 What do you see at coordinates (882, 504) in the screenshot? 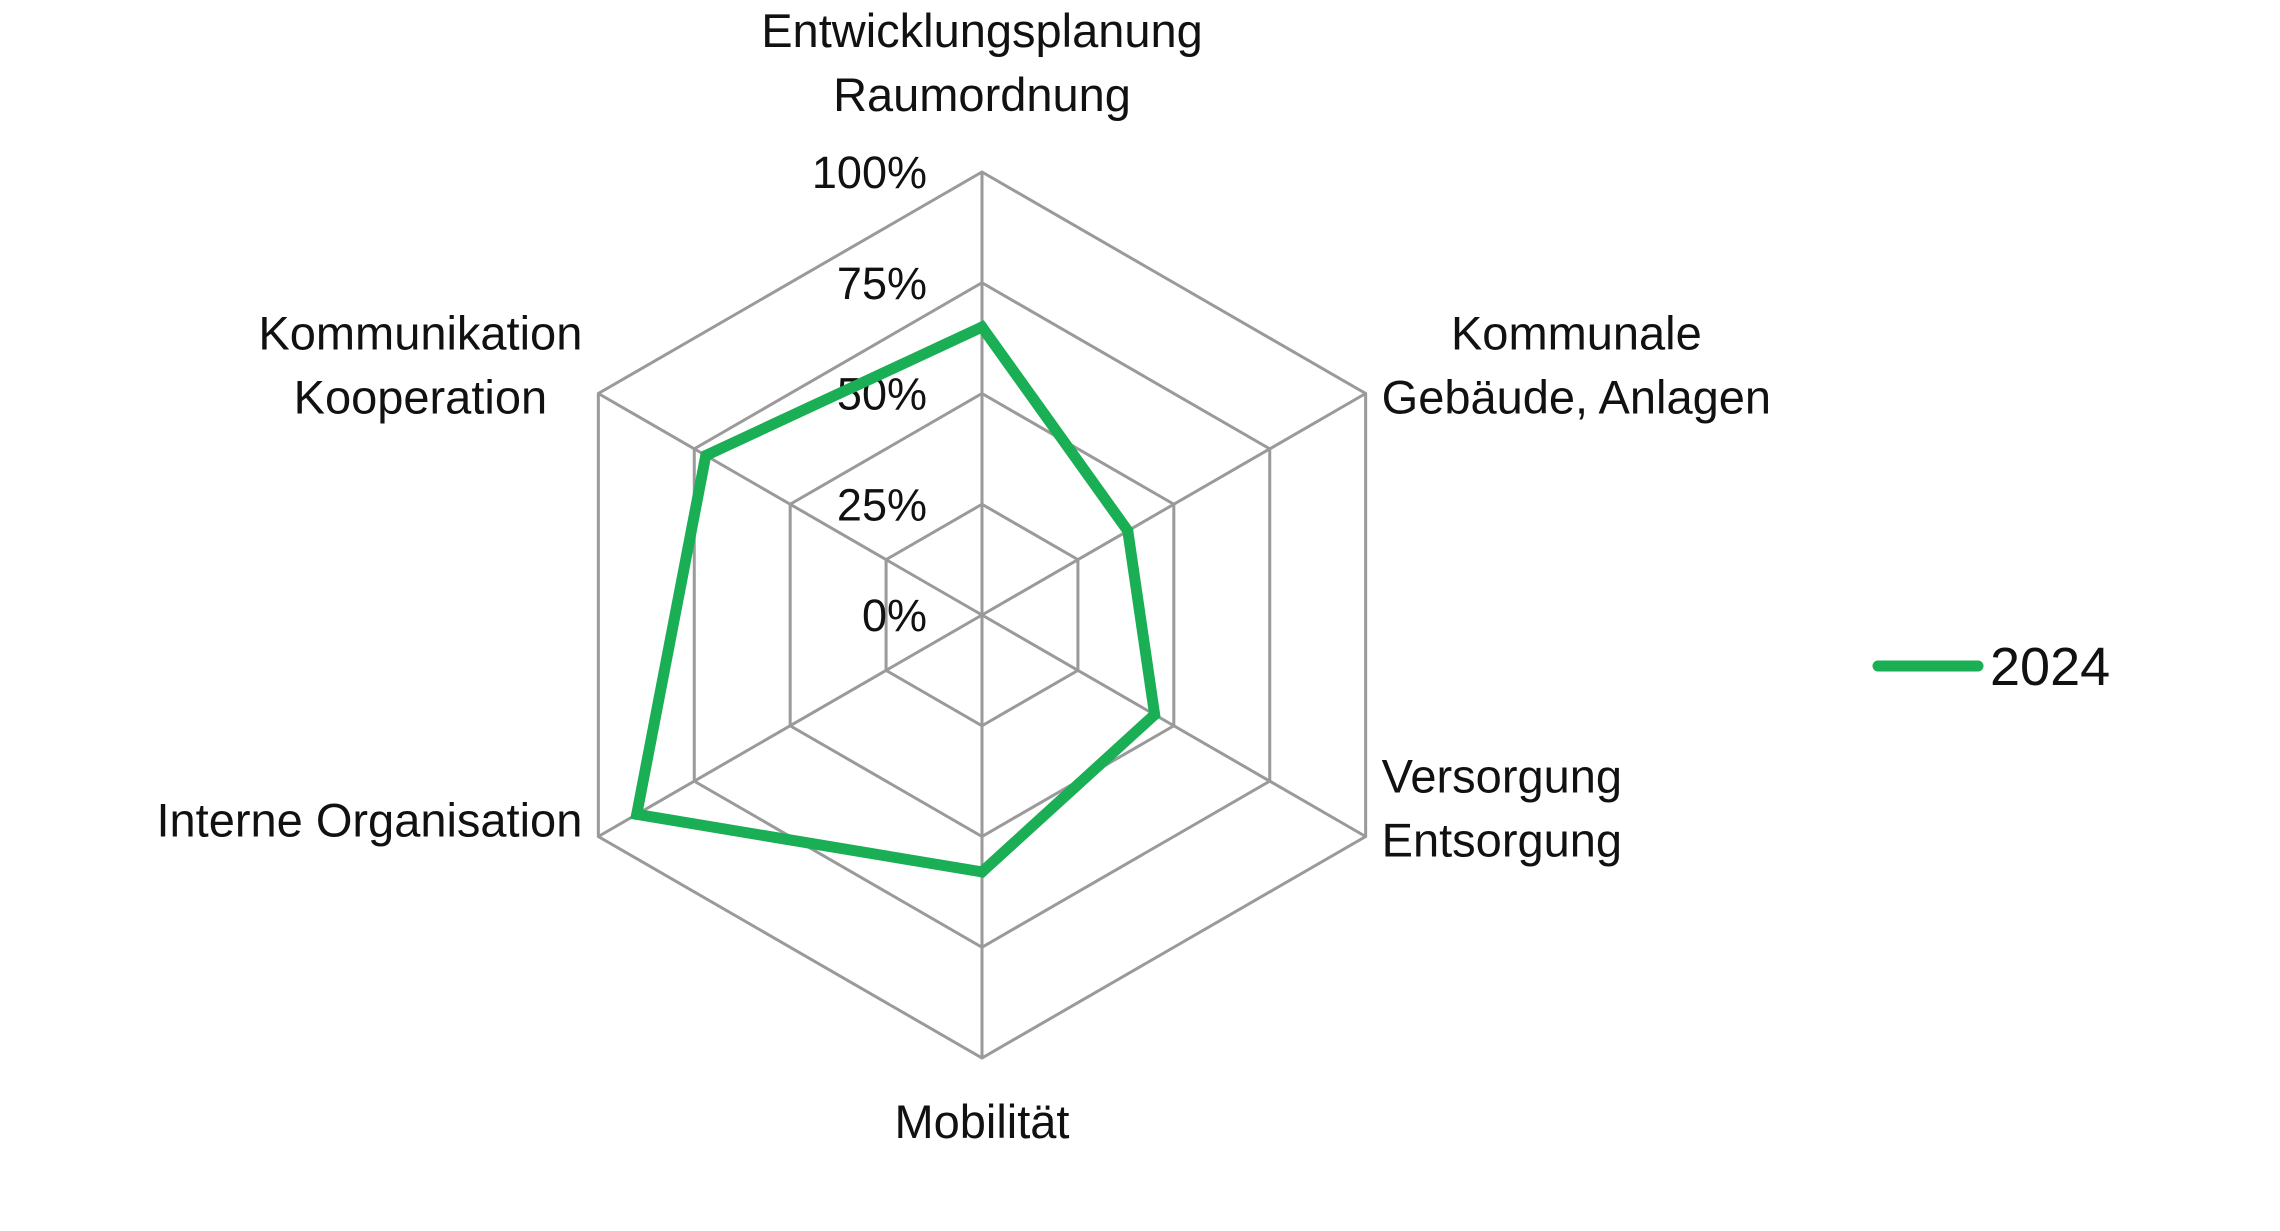
I see `tick-label: 25%` at bounding box center [882, 504].